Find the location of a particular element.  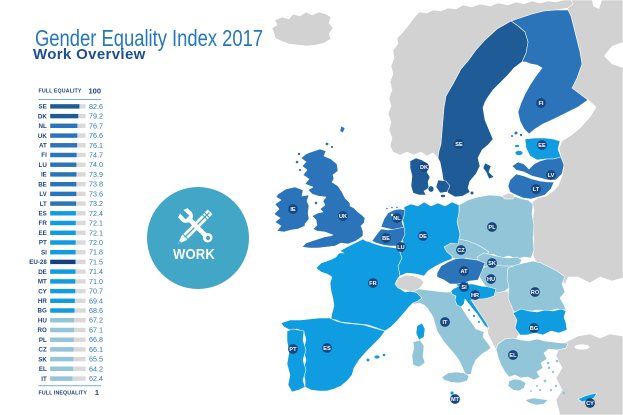

svg-text: 76.6 is located at coordinates (96, 135).